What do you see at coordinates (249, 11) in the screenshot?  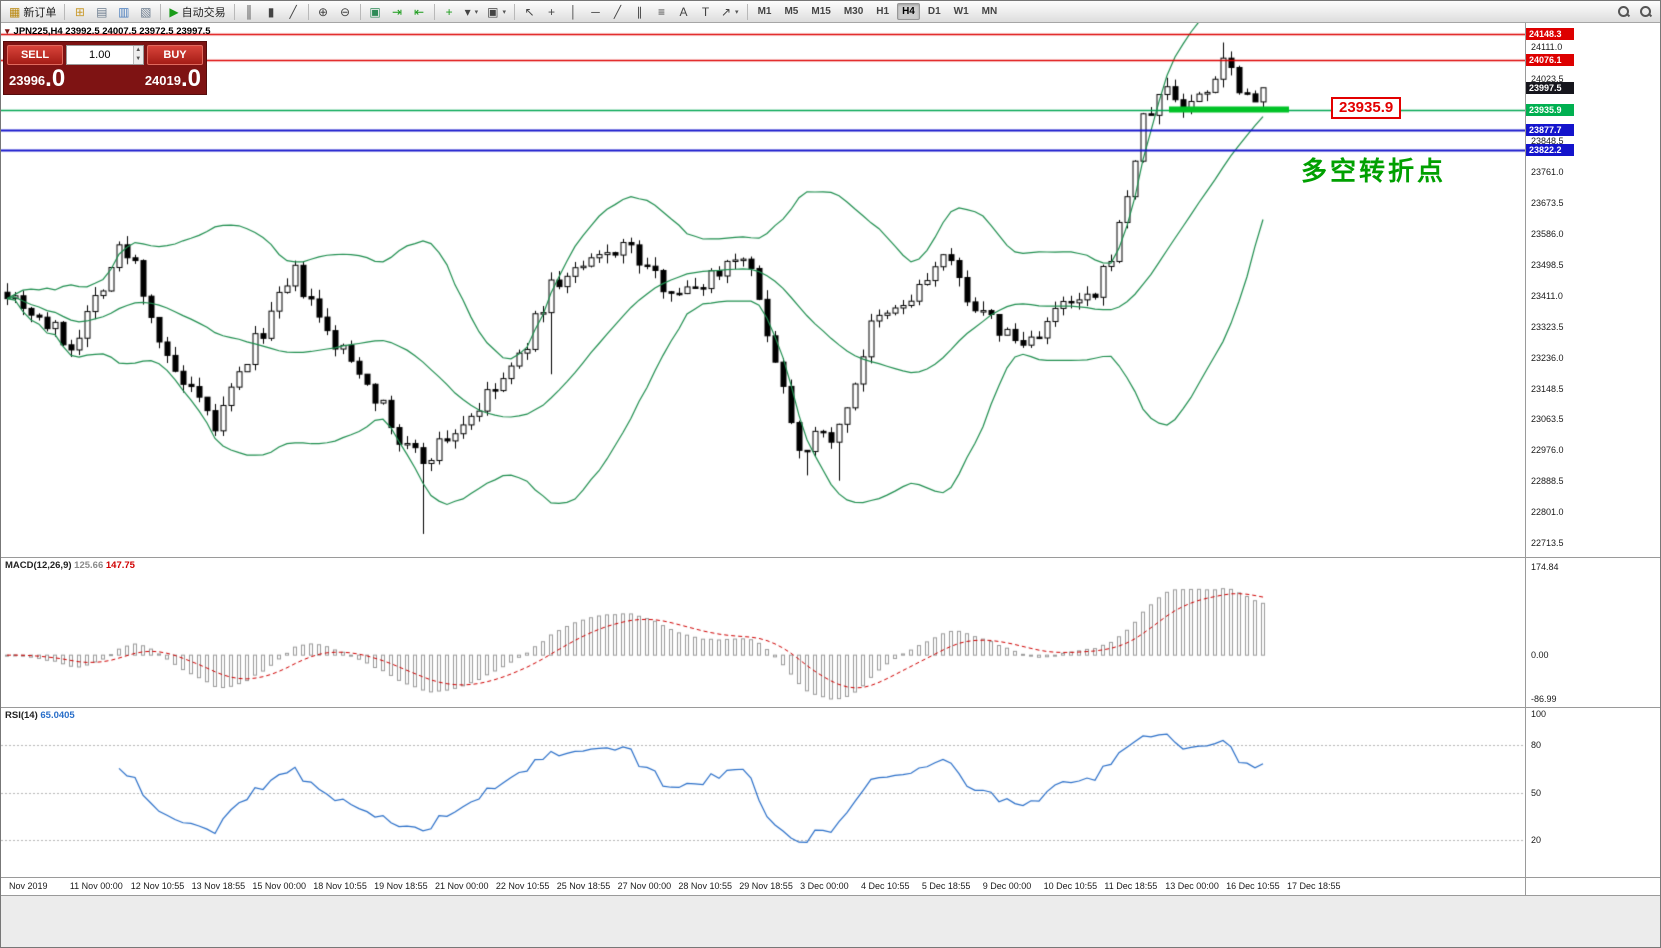 I see `bar-chart-button: ║` at bounding box center [249, 11].